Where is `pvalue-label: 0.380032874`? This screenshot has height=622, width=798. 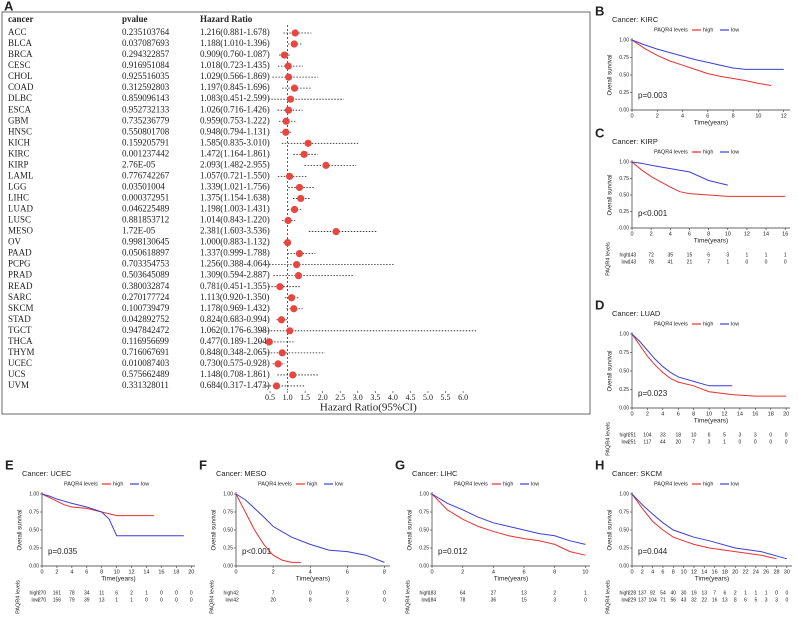
pvalue-label: 0.380032874 is located at coordinates (146, 286).